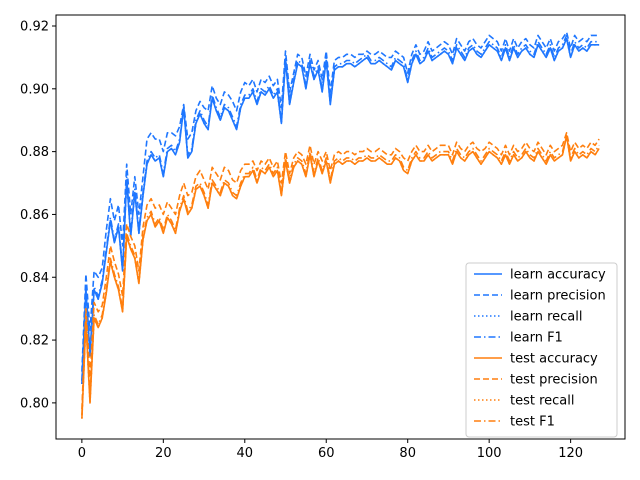 Image resolution: width=640 pixels, height=480 pixels. I want to click on x-tick-label: 100, so click(489, 453).